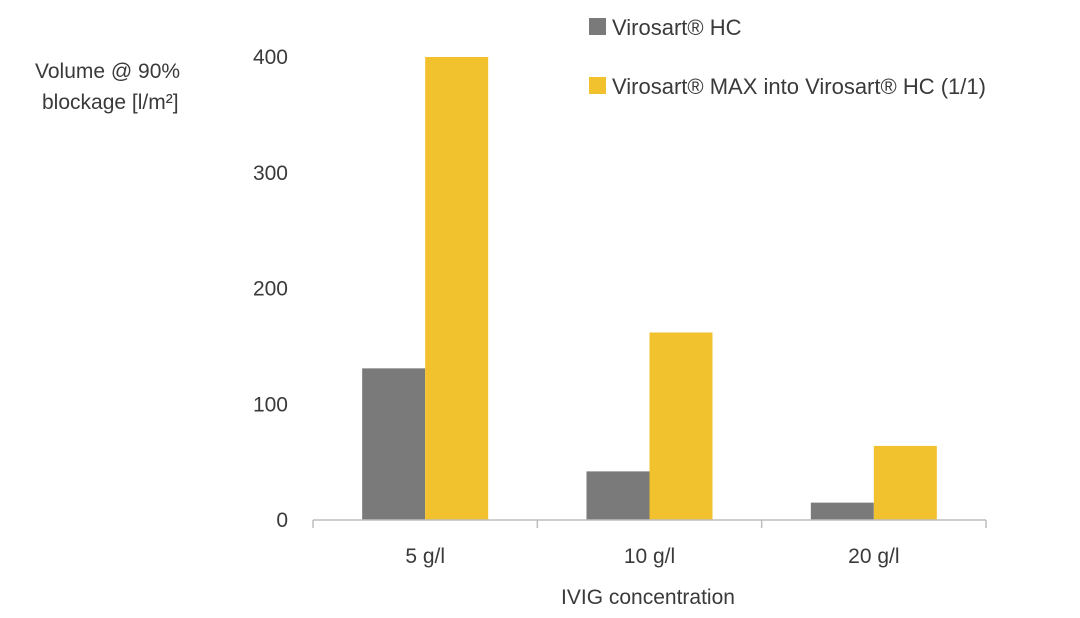  What do you see at coordinates (457, 288) in the screenshot?
I see `bar-series-2-5-g-l` at bounding box center [457, 288].